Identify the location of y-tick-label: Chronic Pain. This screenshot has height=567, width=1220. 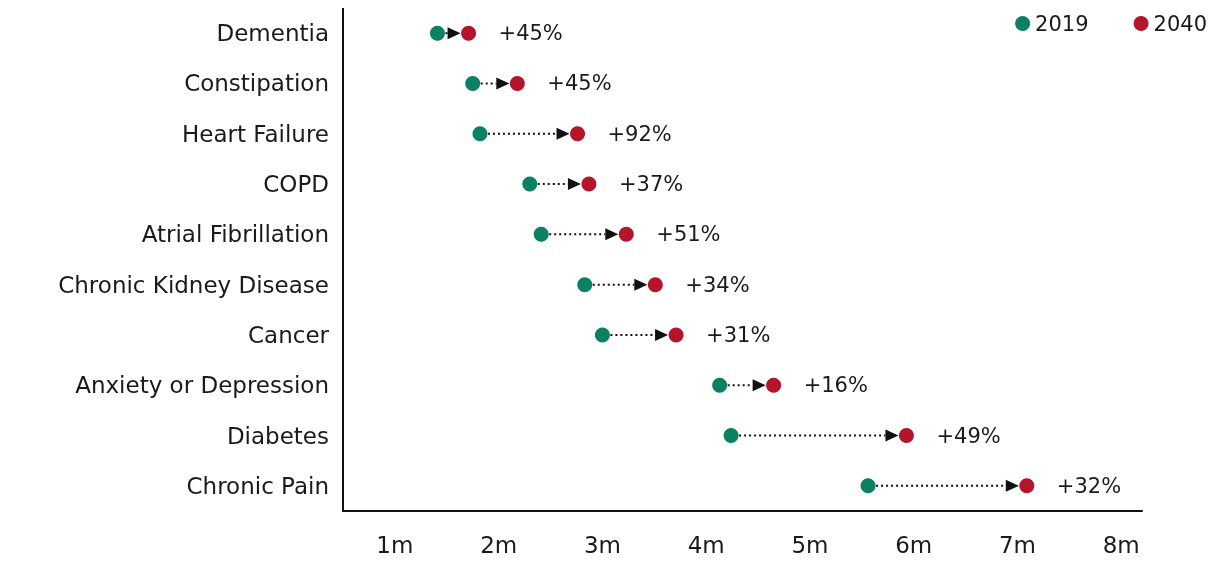
(257, 485).